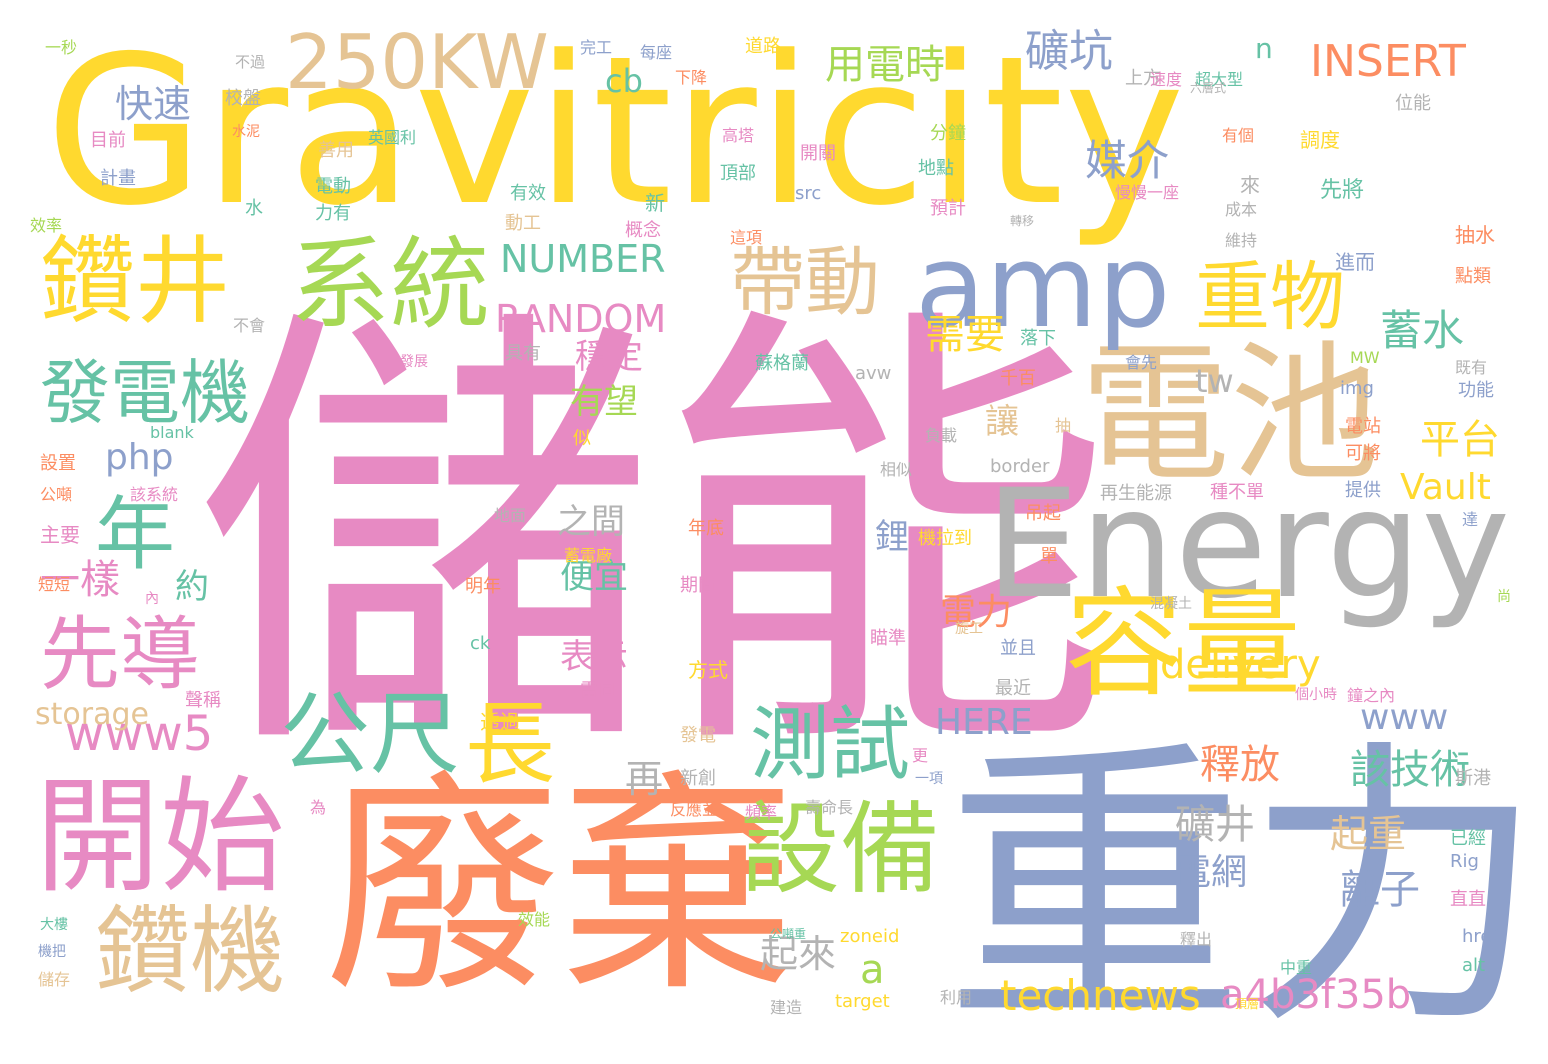  What do you see at coordinates (870, 936) in the screenshot?
I see `word-175: zoneid` at bounding box center [870, 936].